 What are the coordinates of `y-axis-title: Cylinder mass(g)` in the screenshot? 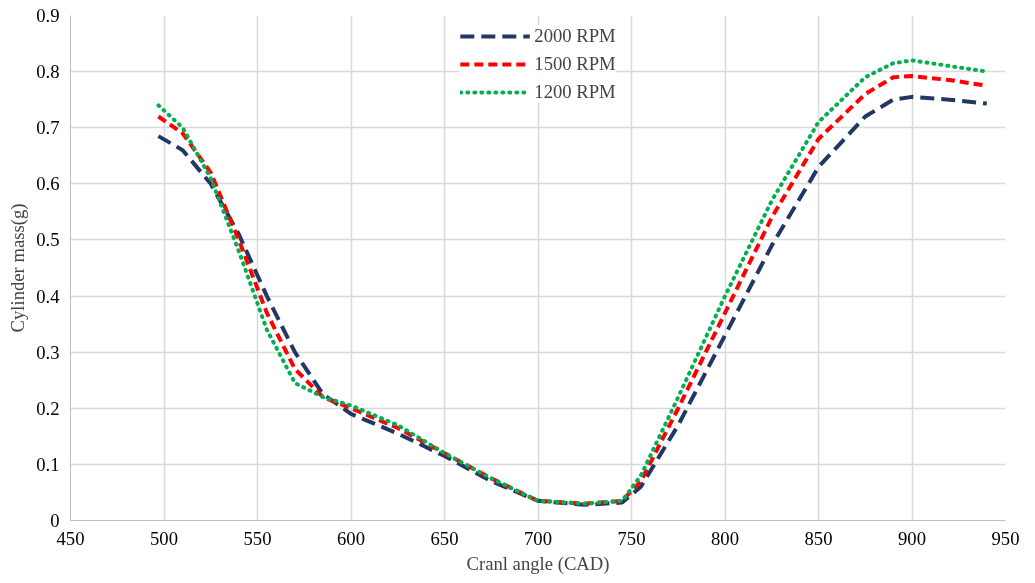 It's located at (18, 268).